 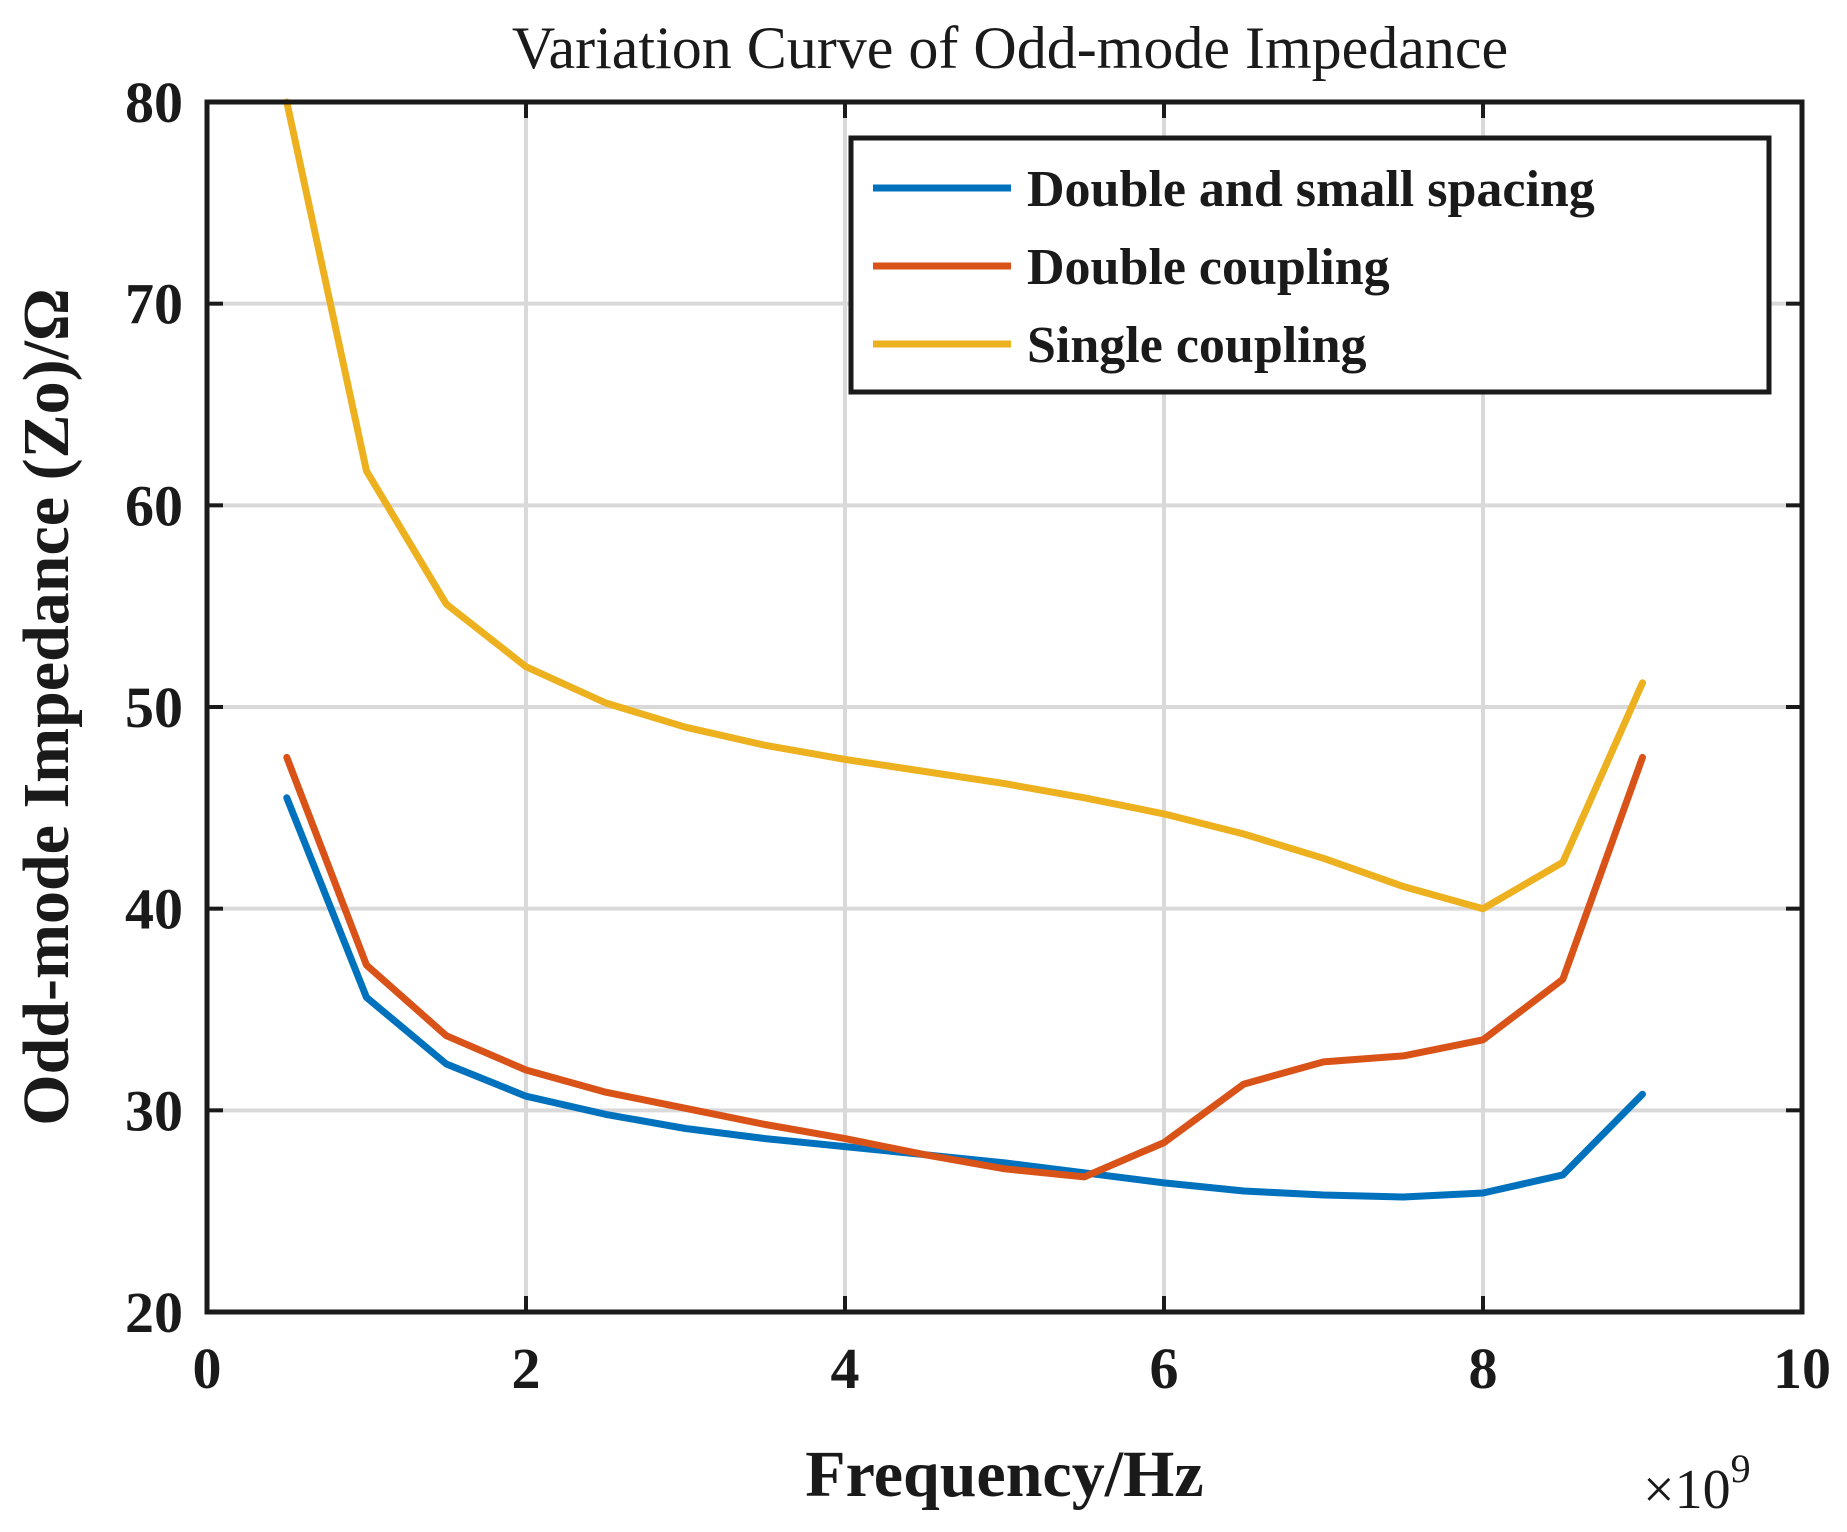 What do you see at coordinates (207, 1368) in the screenshot?
I see `x-tick-label: 0` at bounding box center [207, 1368].